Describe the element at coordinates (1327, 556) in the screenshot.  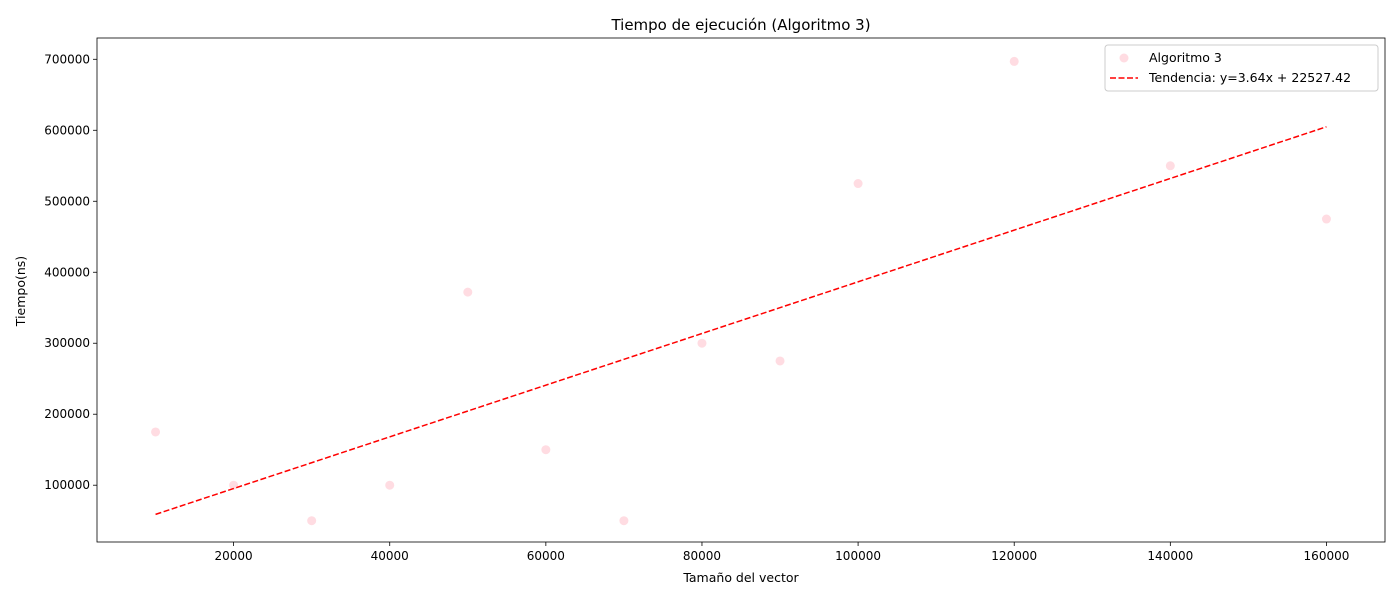
I see `x-tick-label: 160000` at that location.